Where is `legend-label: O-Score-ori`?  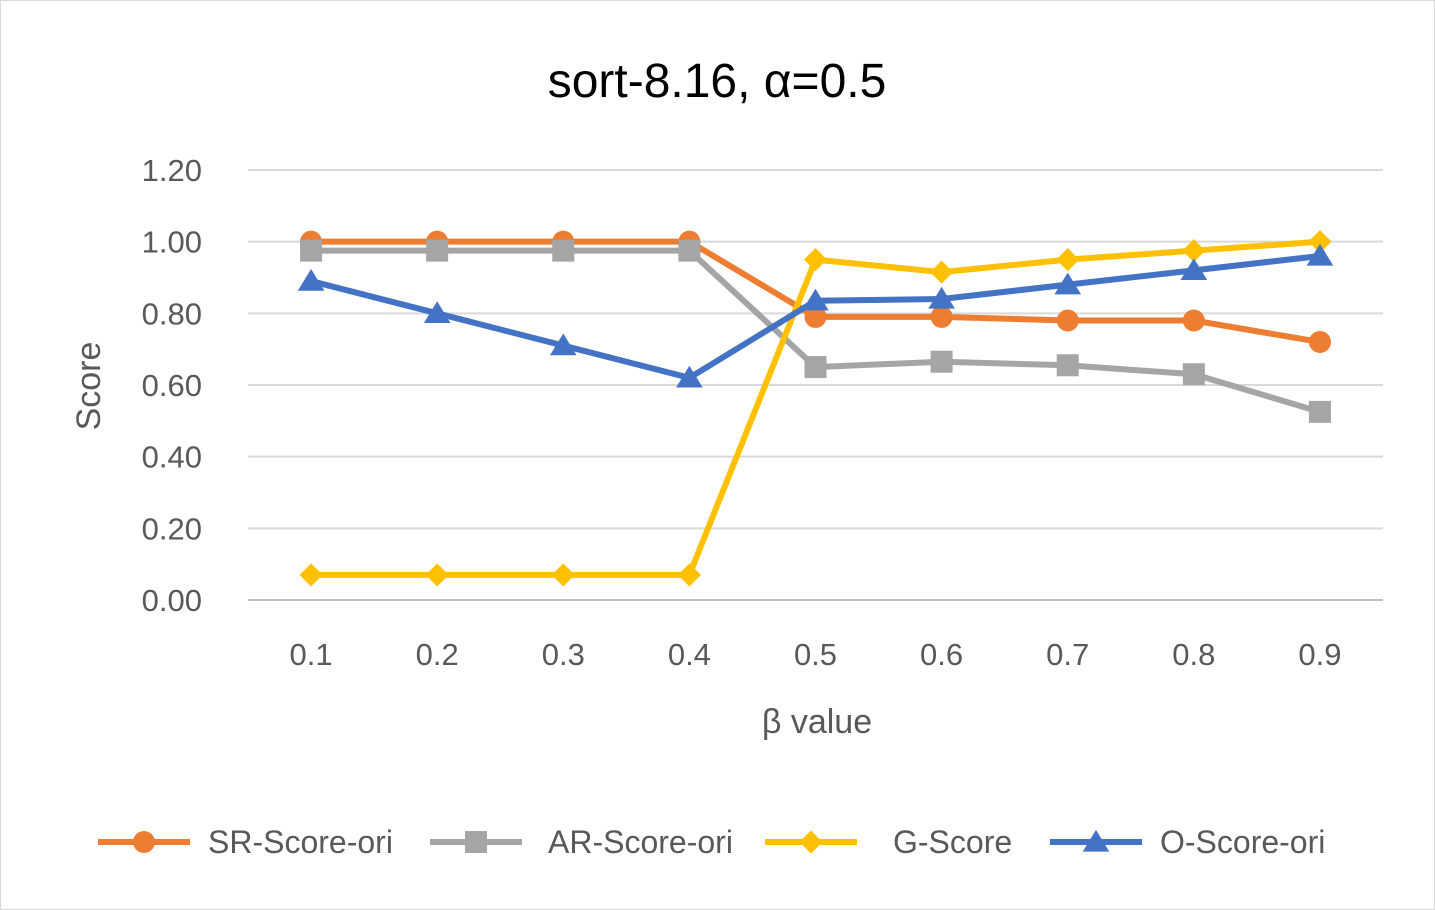
legend-label: O-Score-ori is located at coordinates (1242, 842).